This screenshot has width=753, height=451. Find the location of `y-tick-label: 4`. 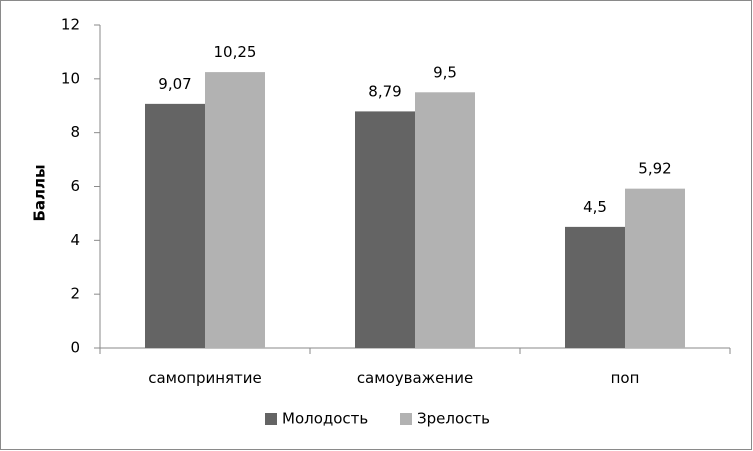

y-tick-label: 4 is located at coordinates (75, 240).